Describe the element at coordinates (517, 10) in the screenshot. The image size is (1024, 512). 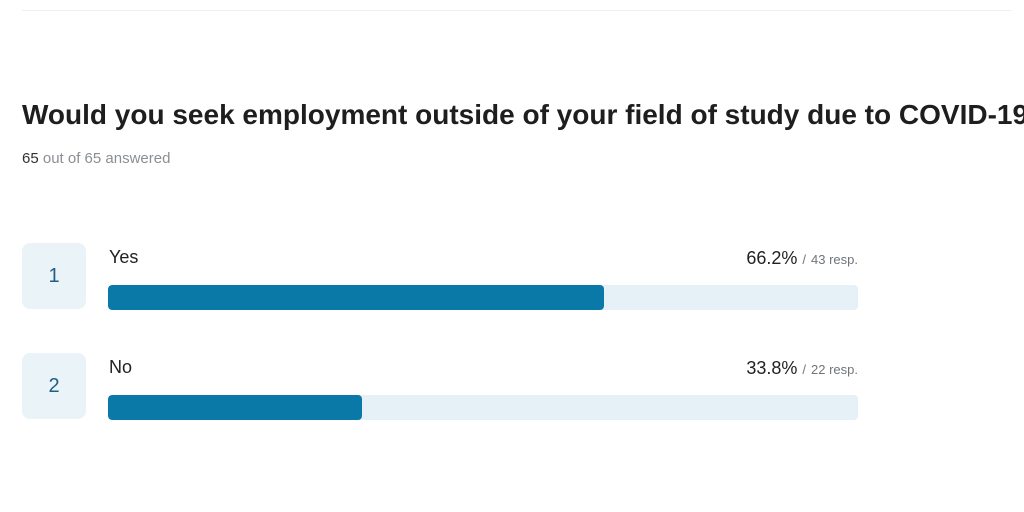
I see `top-divider` at that location.